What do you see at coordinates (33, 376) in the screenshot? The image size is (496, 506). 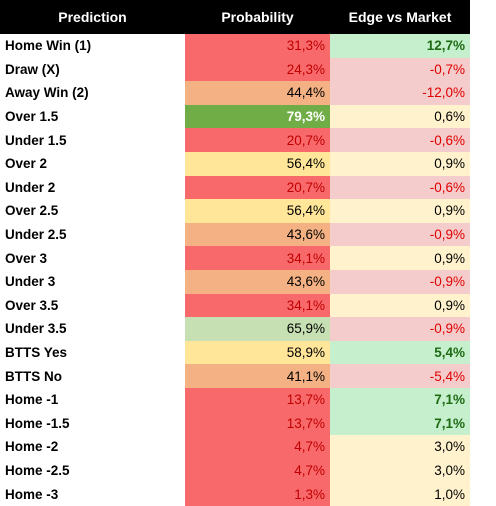 I see `prediction-label: BTTS No` at bounding box center [33, 376].